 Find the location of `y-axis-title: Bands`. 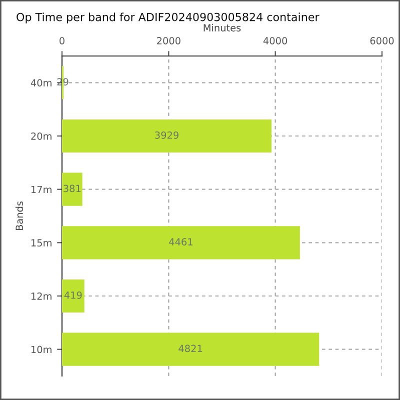

y-axis-title: Bands is located at coordinates (19, 215).